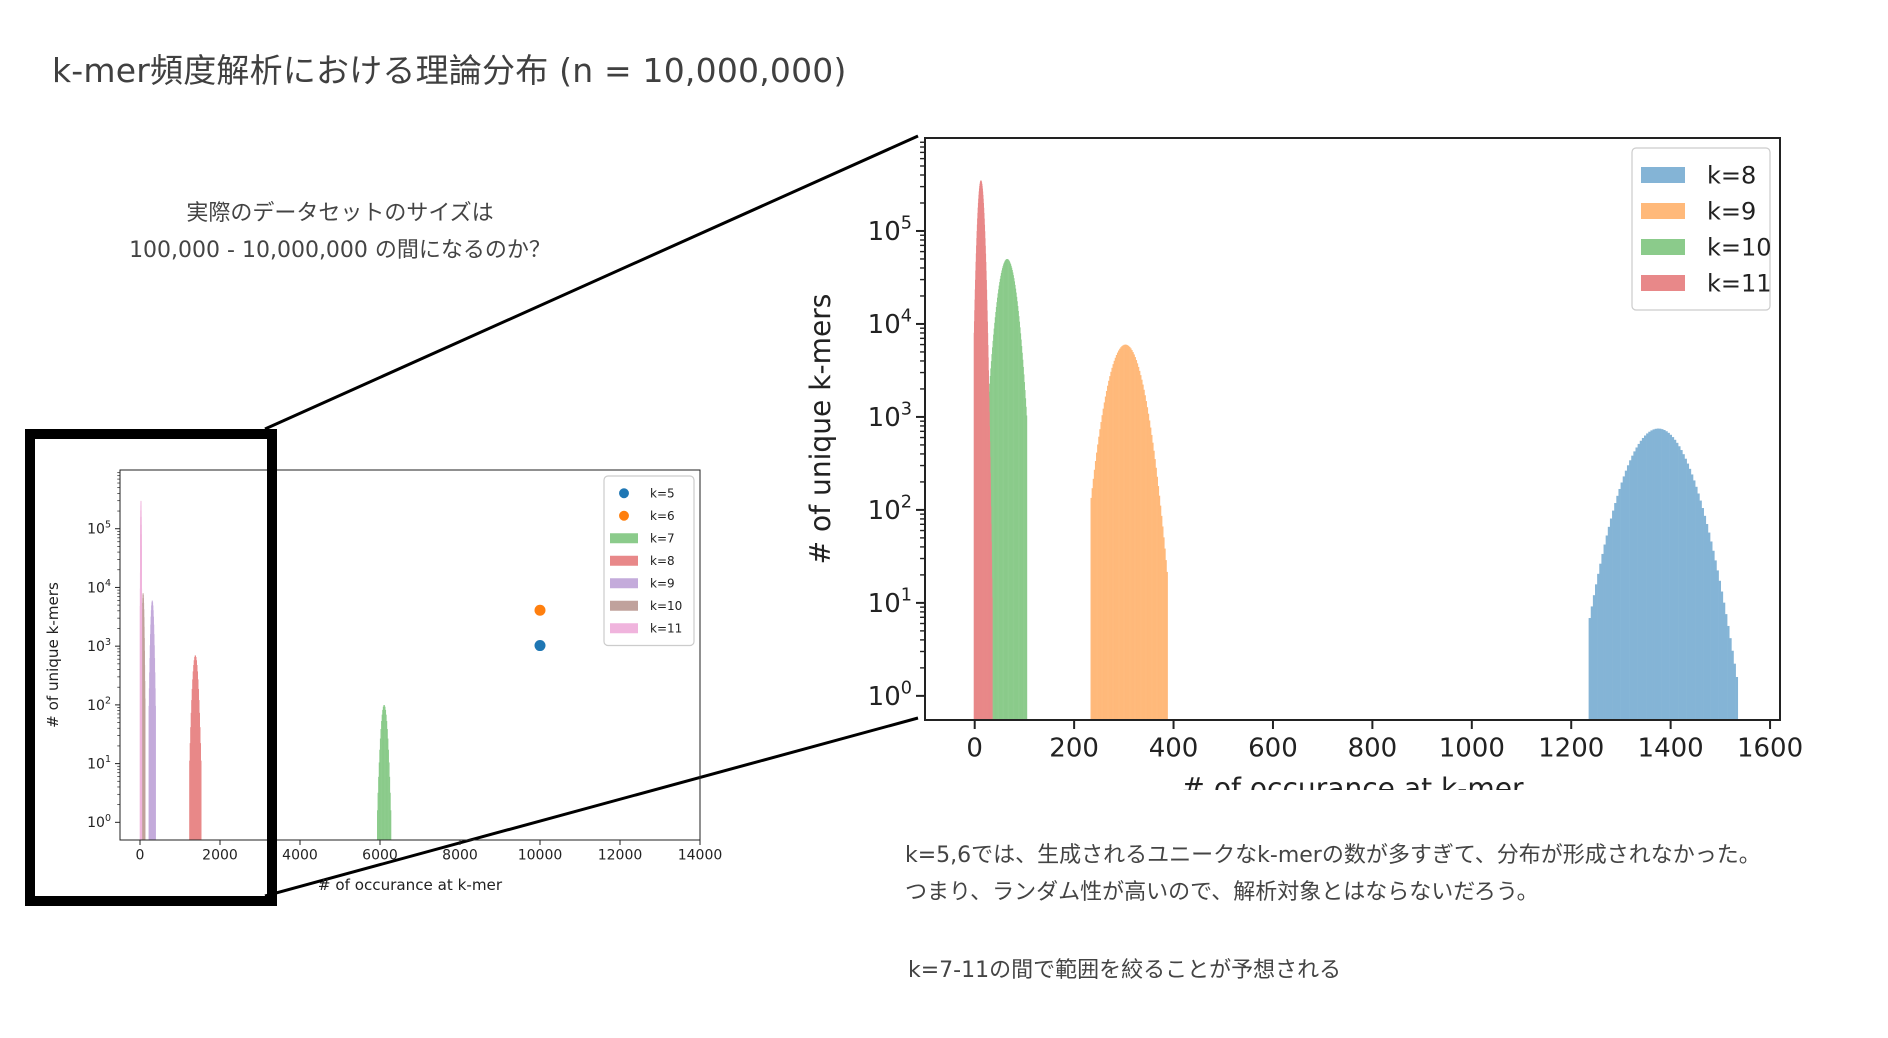  I want to click on plot-area, so click(342, 670).